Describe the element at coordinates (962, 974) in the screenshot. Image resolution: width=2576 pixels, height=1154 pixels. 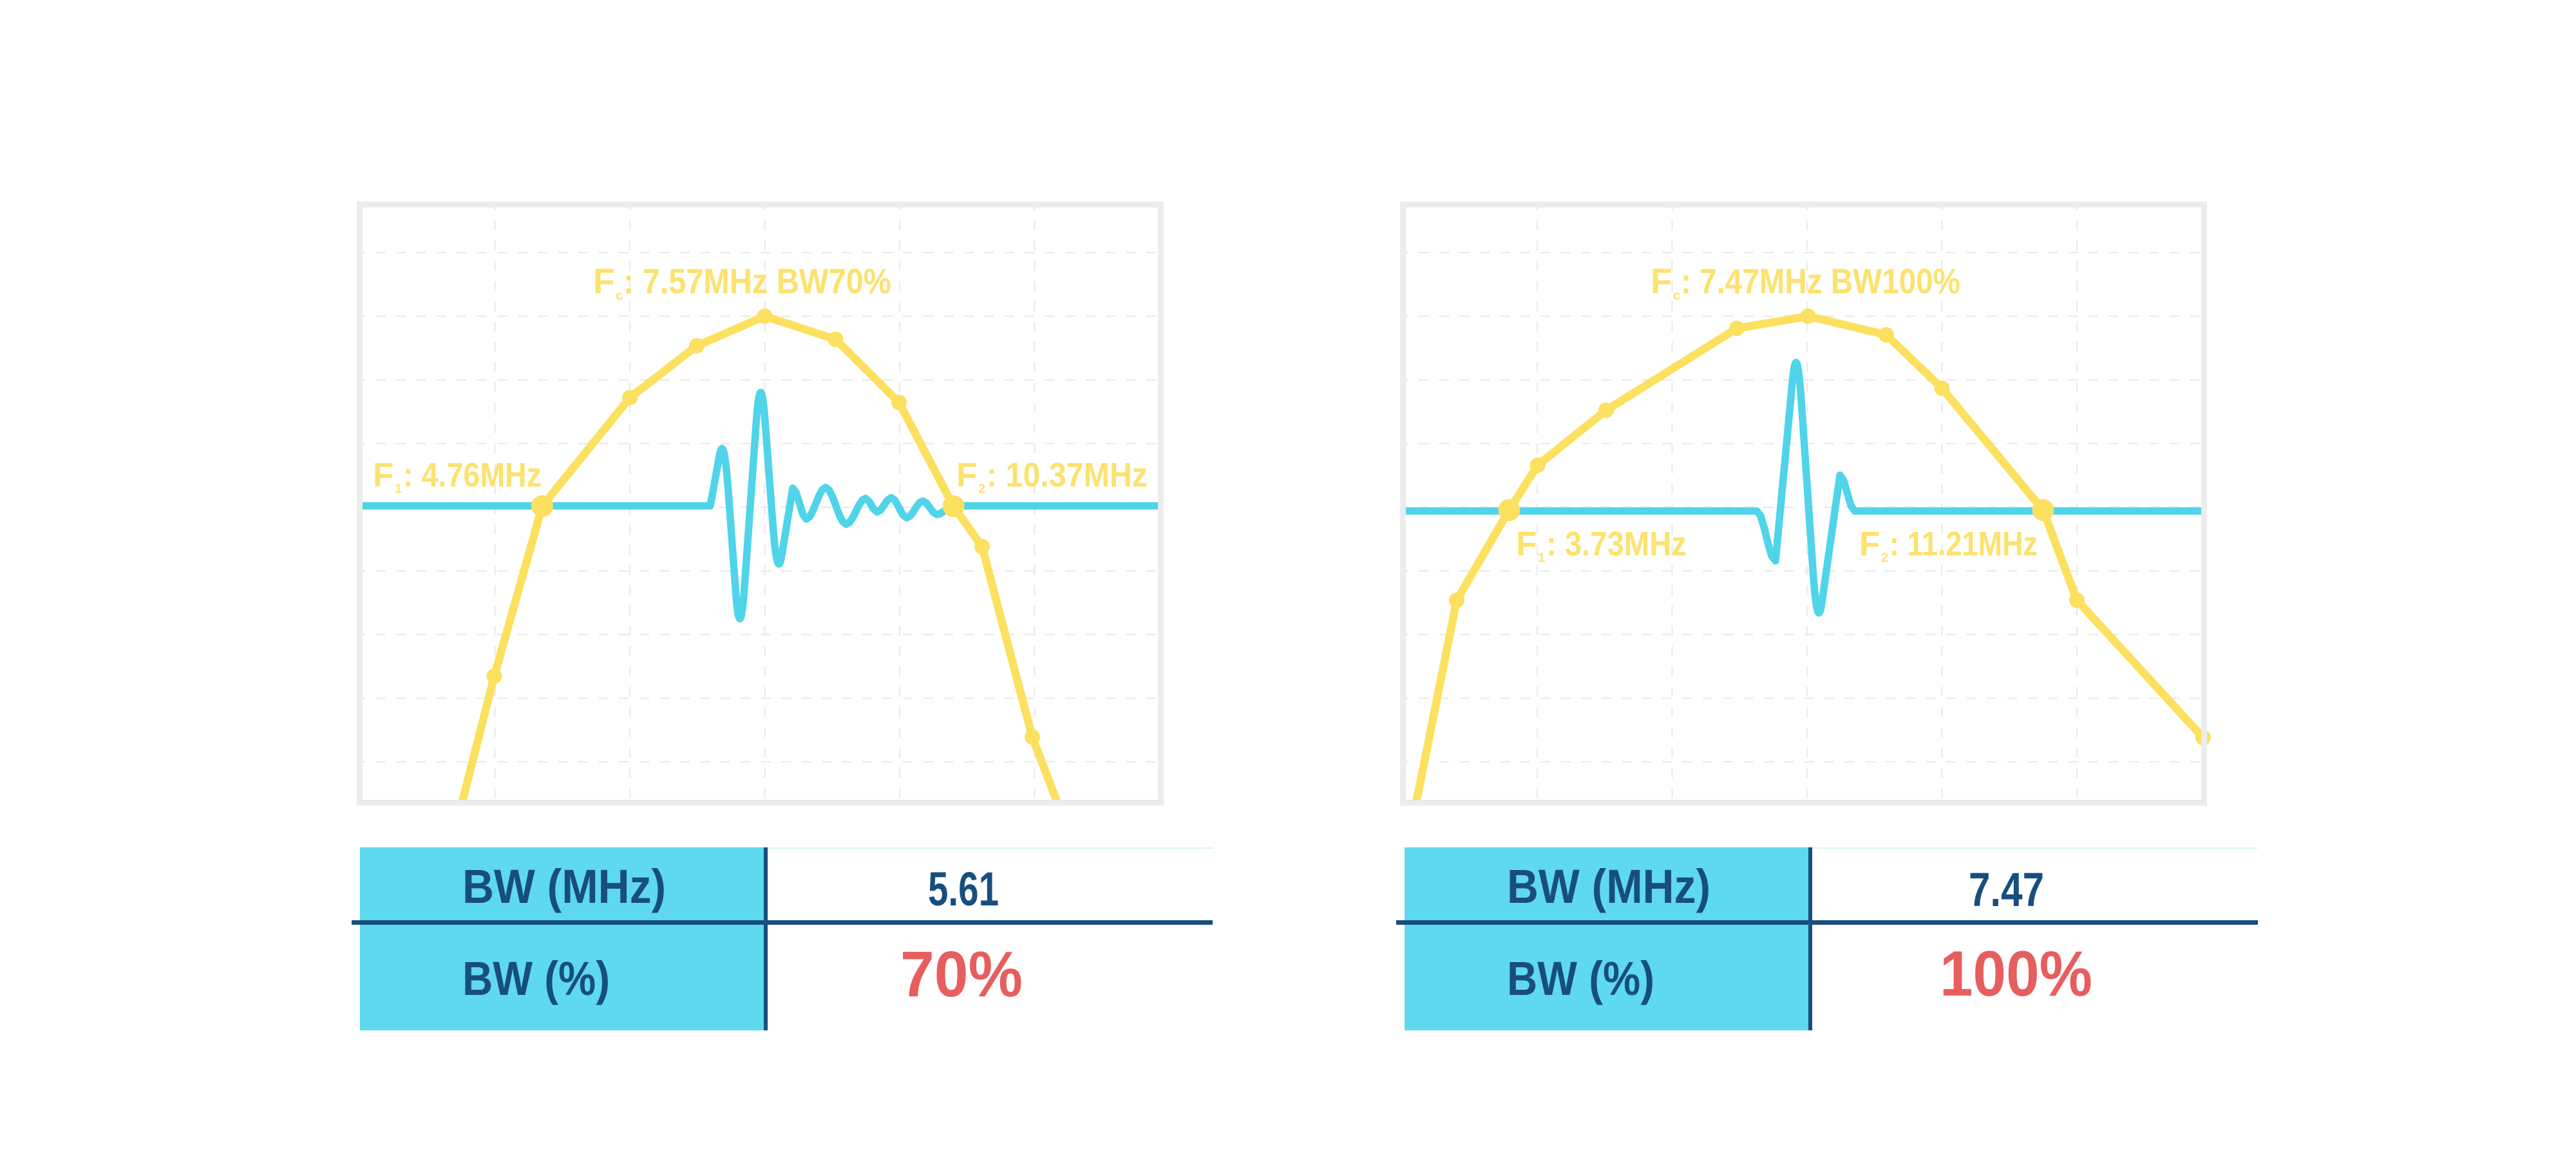
I see `svg-text: 70%` at that location.